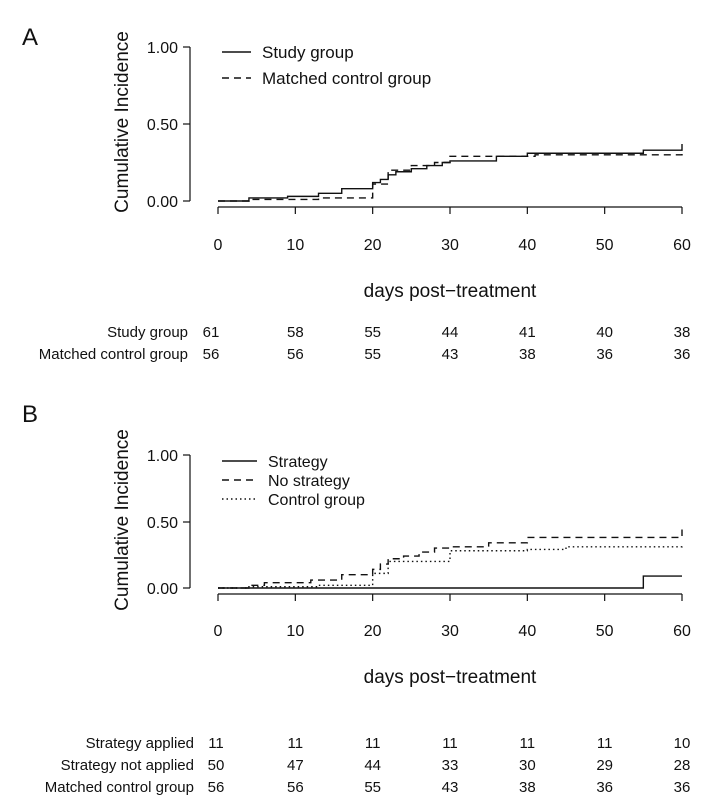 The image size is (720, 807). What do you see at coordinates (308, 52) in the screenshot?
I see `legend-label: Study group` at bounding box center [308, 52].